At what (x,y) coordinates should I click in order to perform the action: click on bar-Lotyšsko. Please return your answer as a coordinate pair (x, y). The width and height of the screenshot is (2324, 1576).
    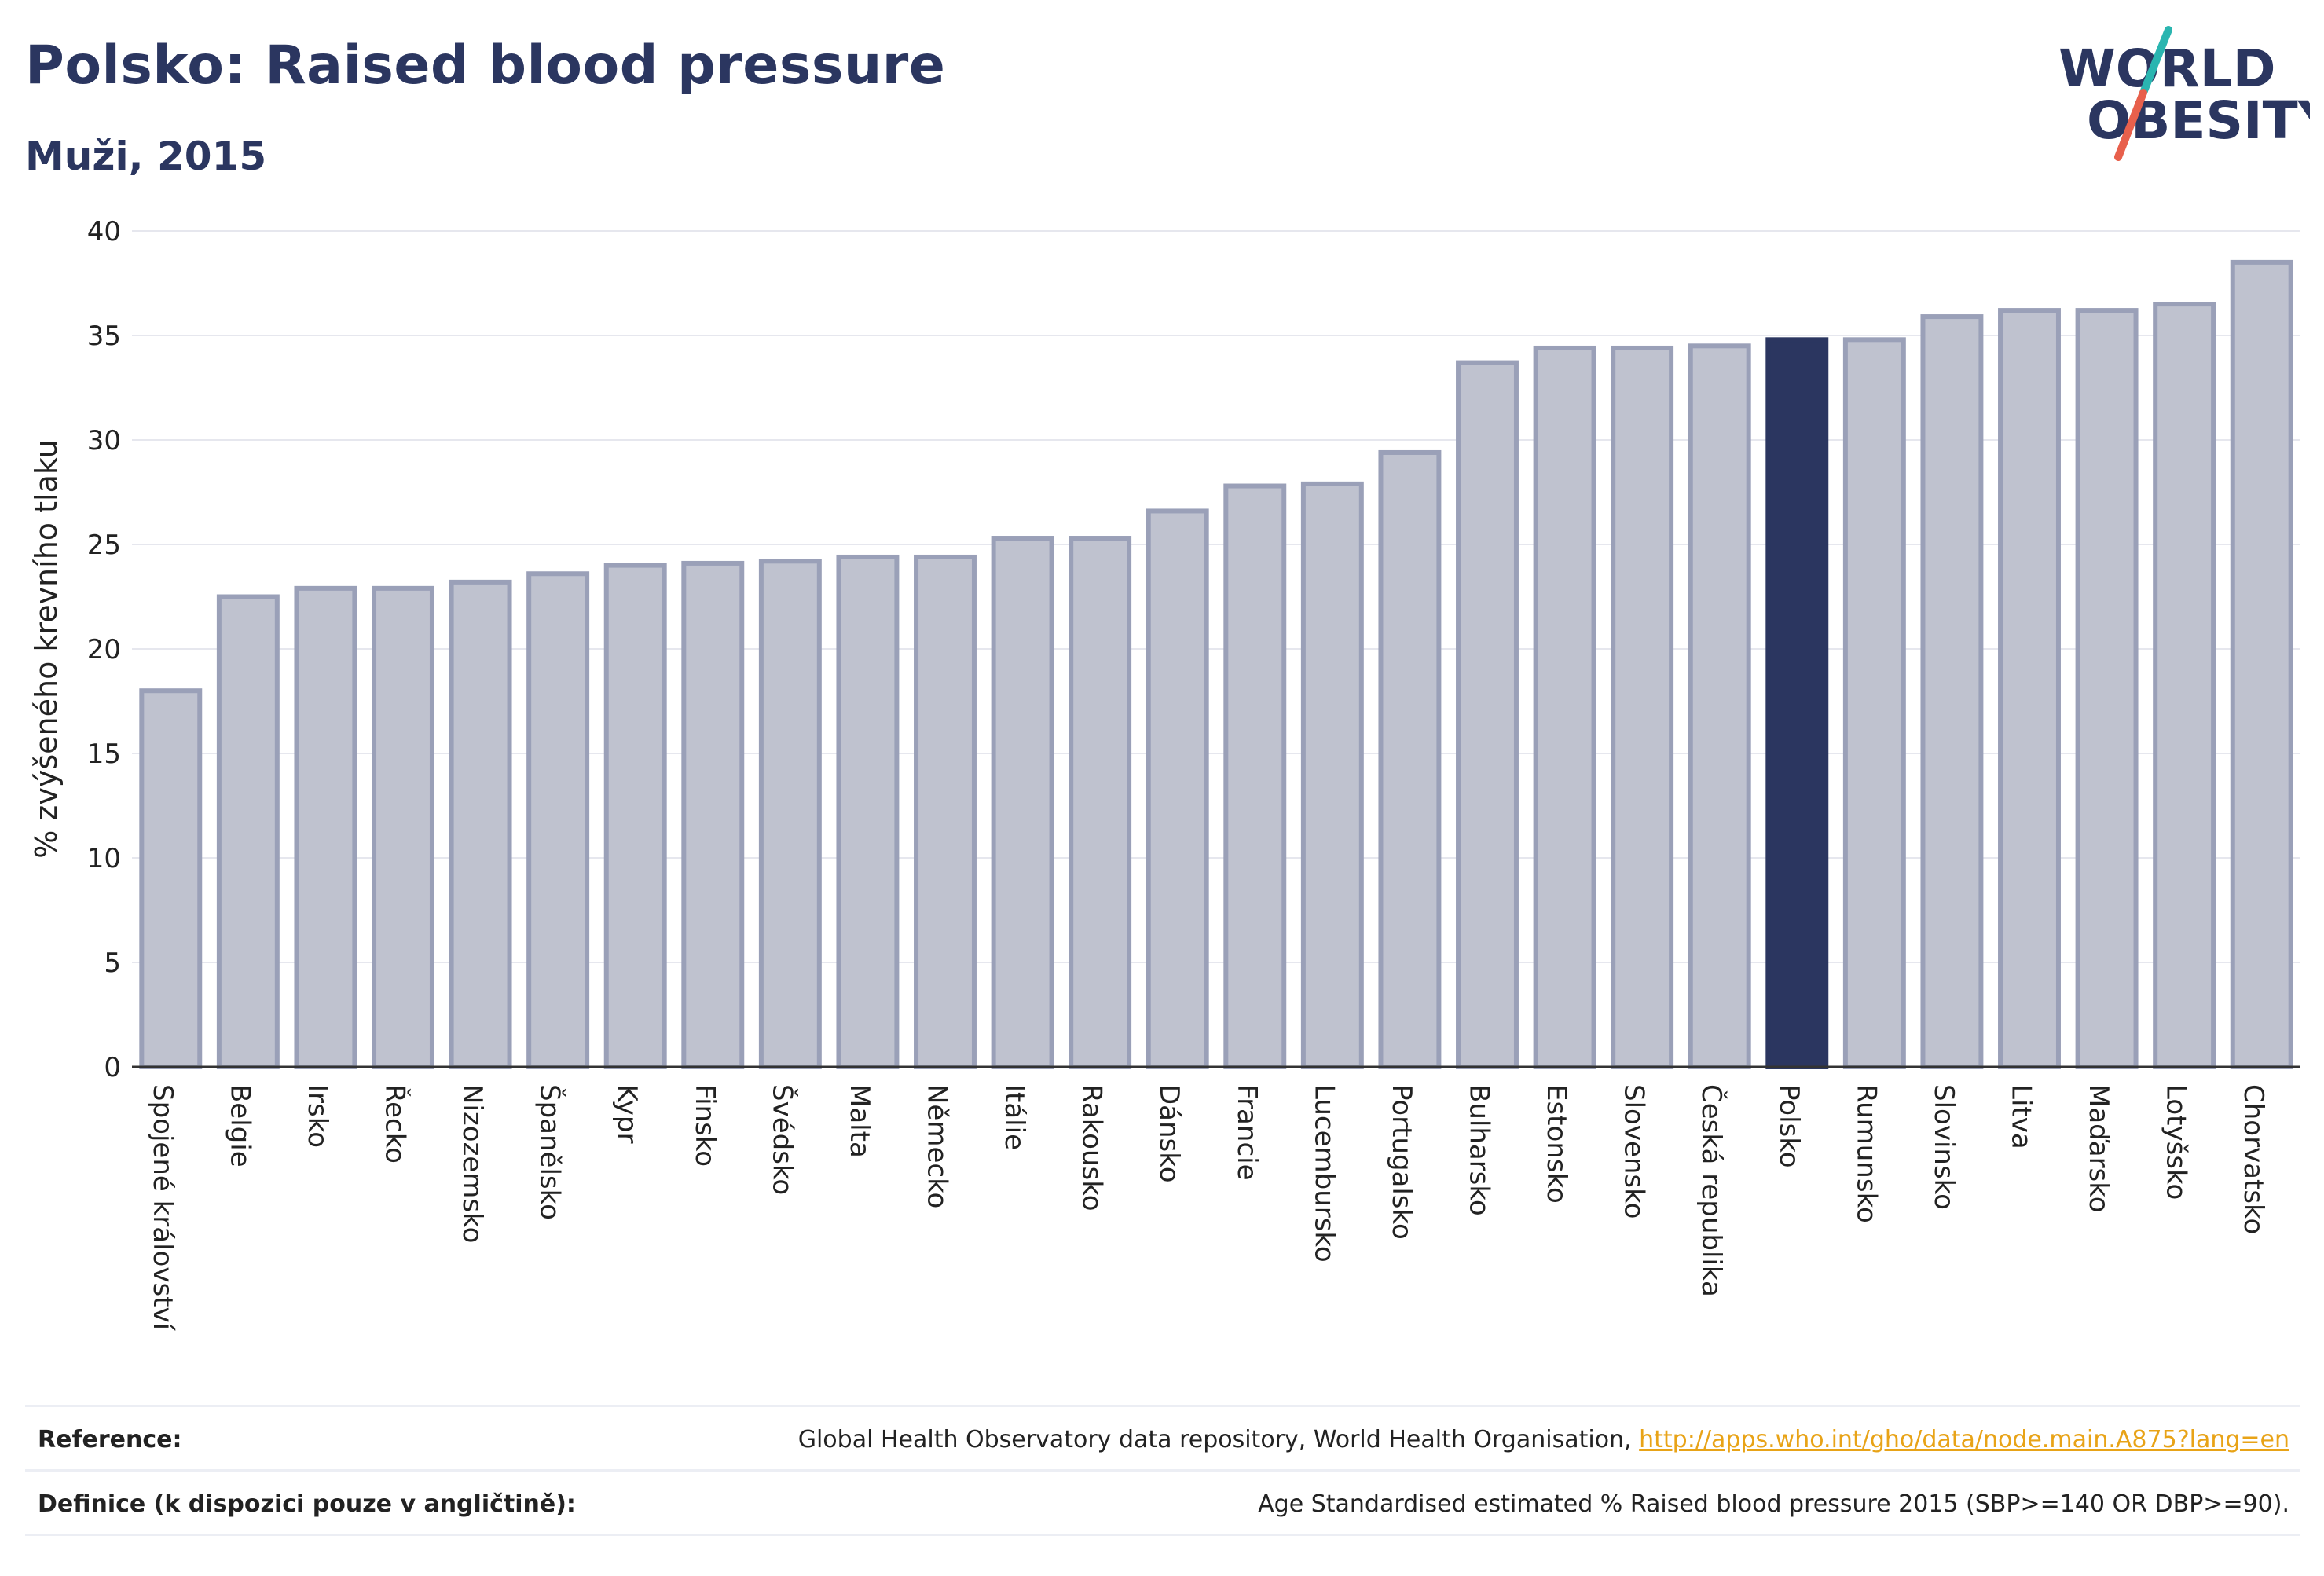
    Looking at the image, I should click on (2184, 686).